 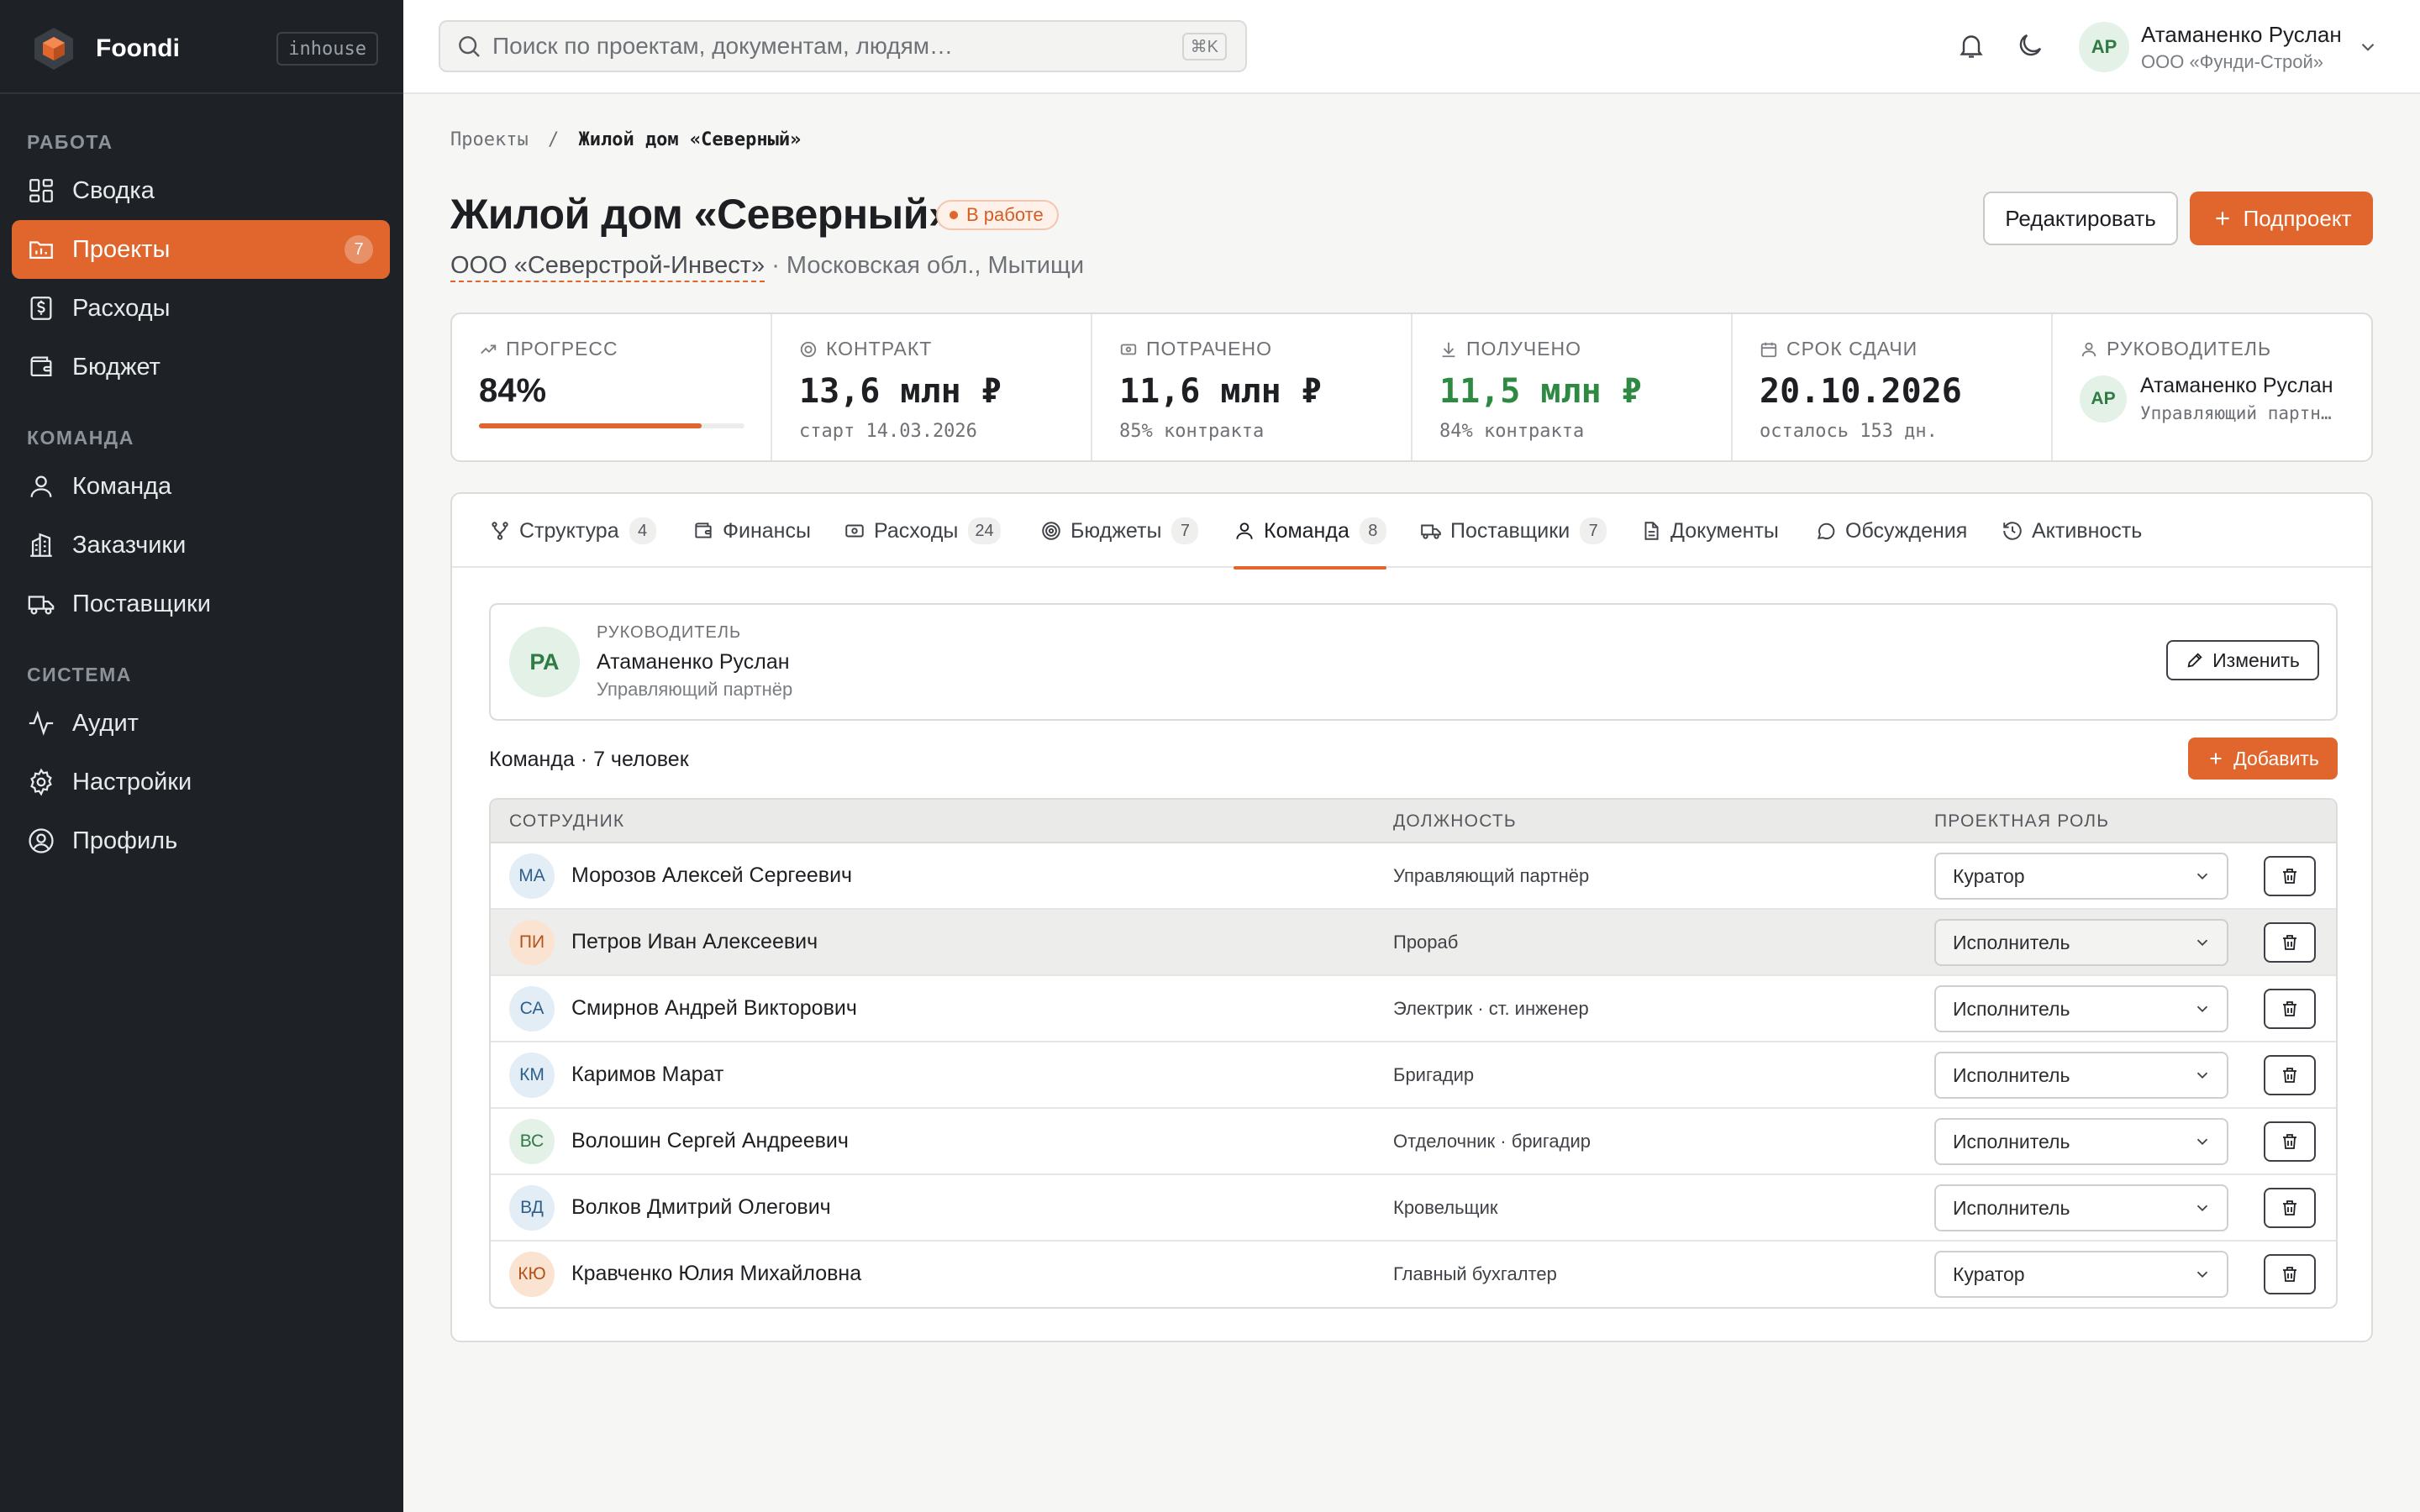 What do you see at coordinates (201, 604) in the screenshot?
I see `sidebar-item-suppliers: Поставщики` at bounding box center [201, 604].